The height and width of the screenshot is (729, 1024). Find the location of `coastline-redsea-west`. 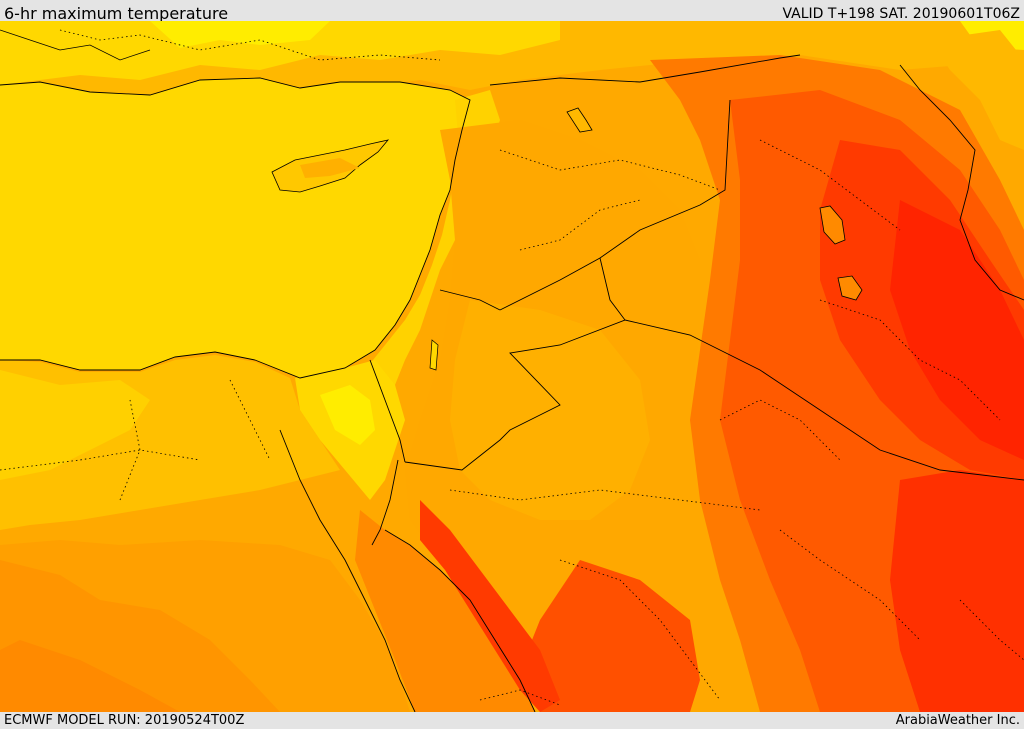

coastline-redsea-west is located at coordinates (347, 570).